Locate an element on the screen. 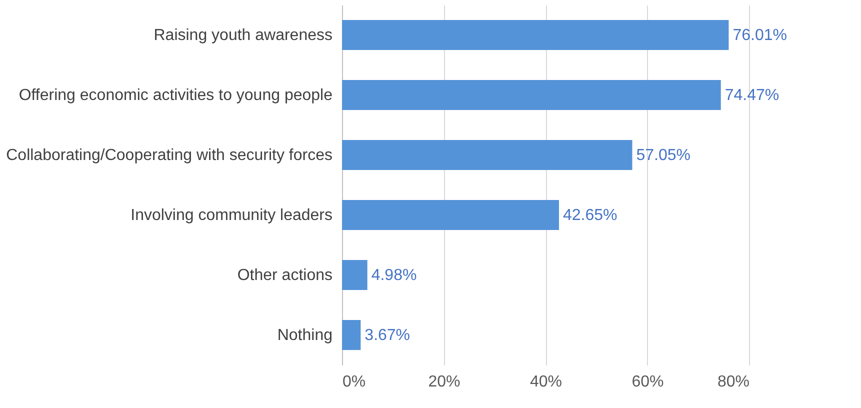  y-tick-label: Offering economic activities to young people is located at coordinates (175, 95).